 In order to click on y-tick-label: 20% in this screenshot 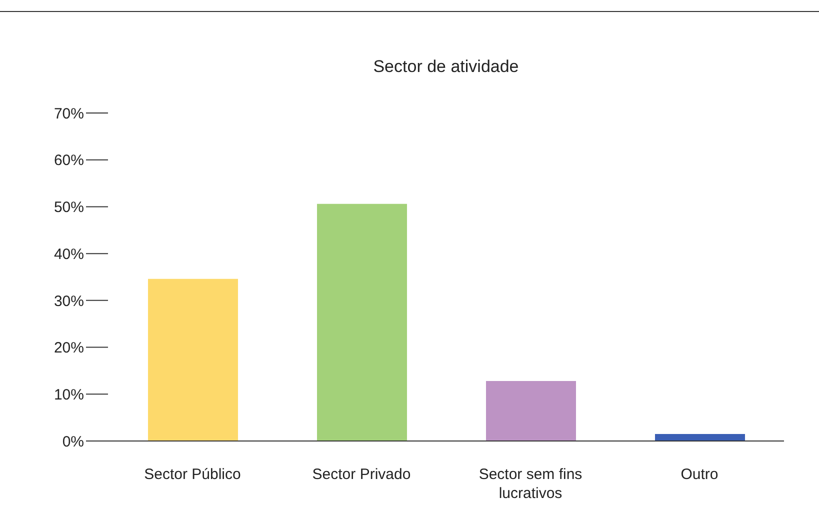, I will do `click(69, 348)`.